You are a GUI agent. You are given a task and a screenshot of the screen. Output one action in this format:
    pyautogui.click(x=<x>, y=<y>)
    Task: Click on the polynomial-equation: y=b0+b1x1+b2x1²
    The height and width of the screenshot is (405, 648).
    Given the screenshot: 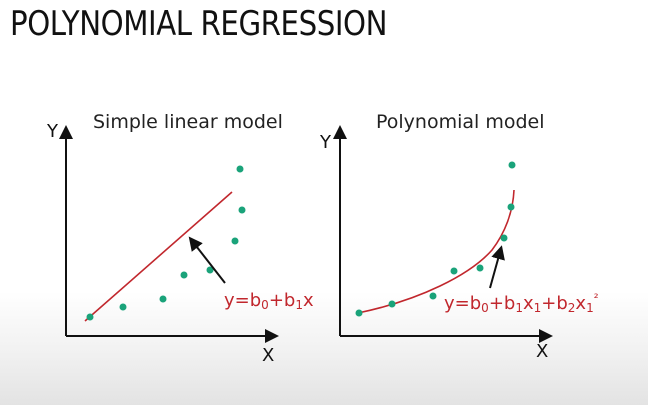 What is the action you would take?
    pyautogui.click(x=521, y=303)
    